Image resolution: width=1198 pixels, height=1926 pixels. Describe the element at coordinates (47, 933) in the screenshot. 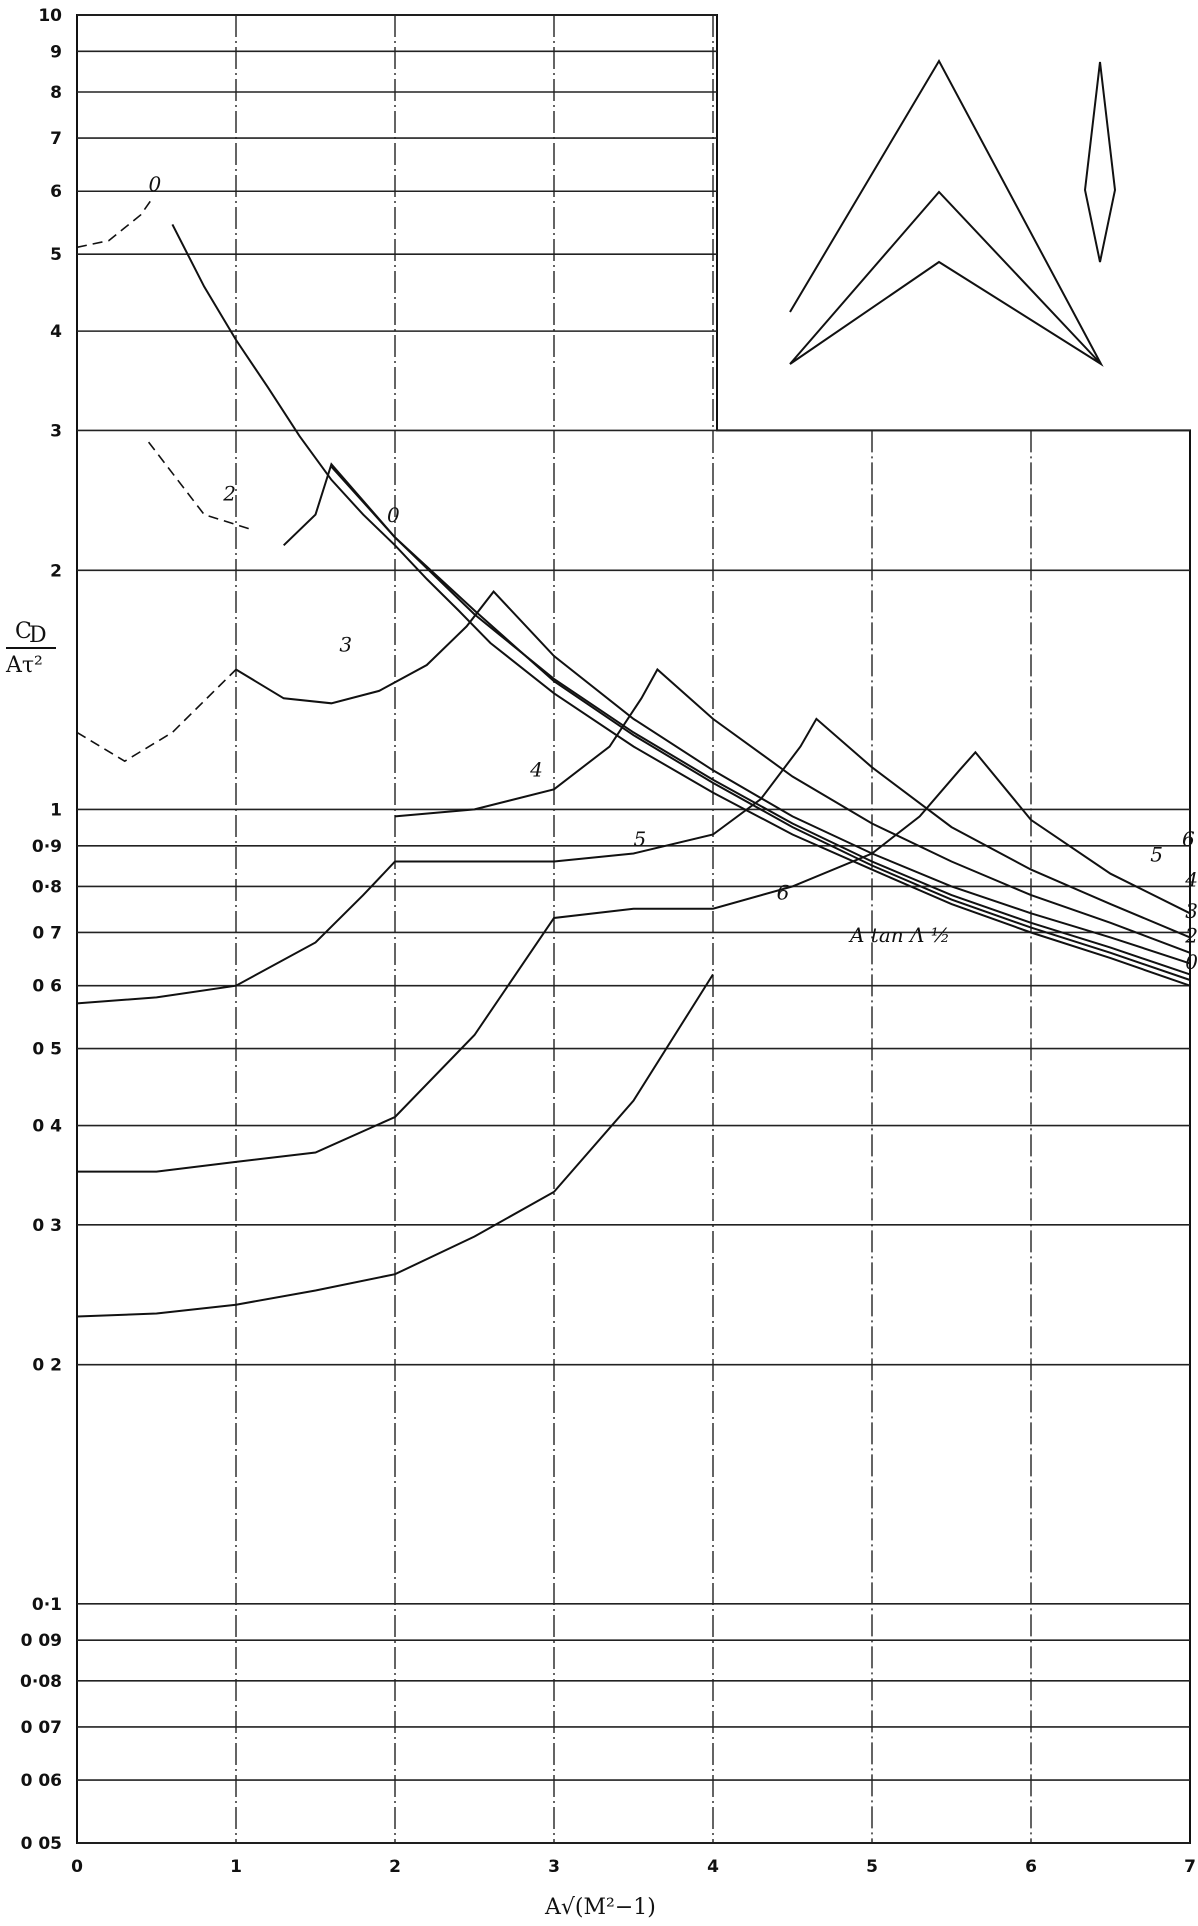

I see `y-tick-label-11: 0 7` at that location.